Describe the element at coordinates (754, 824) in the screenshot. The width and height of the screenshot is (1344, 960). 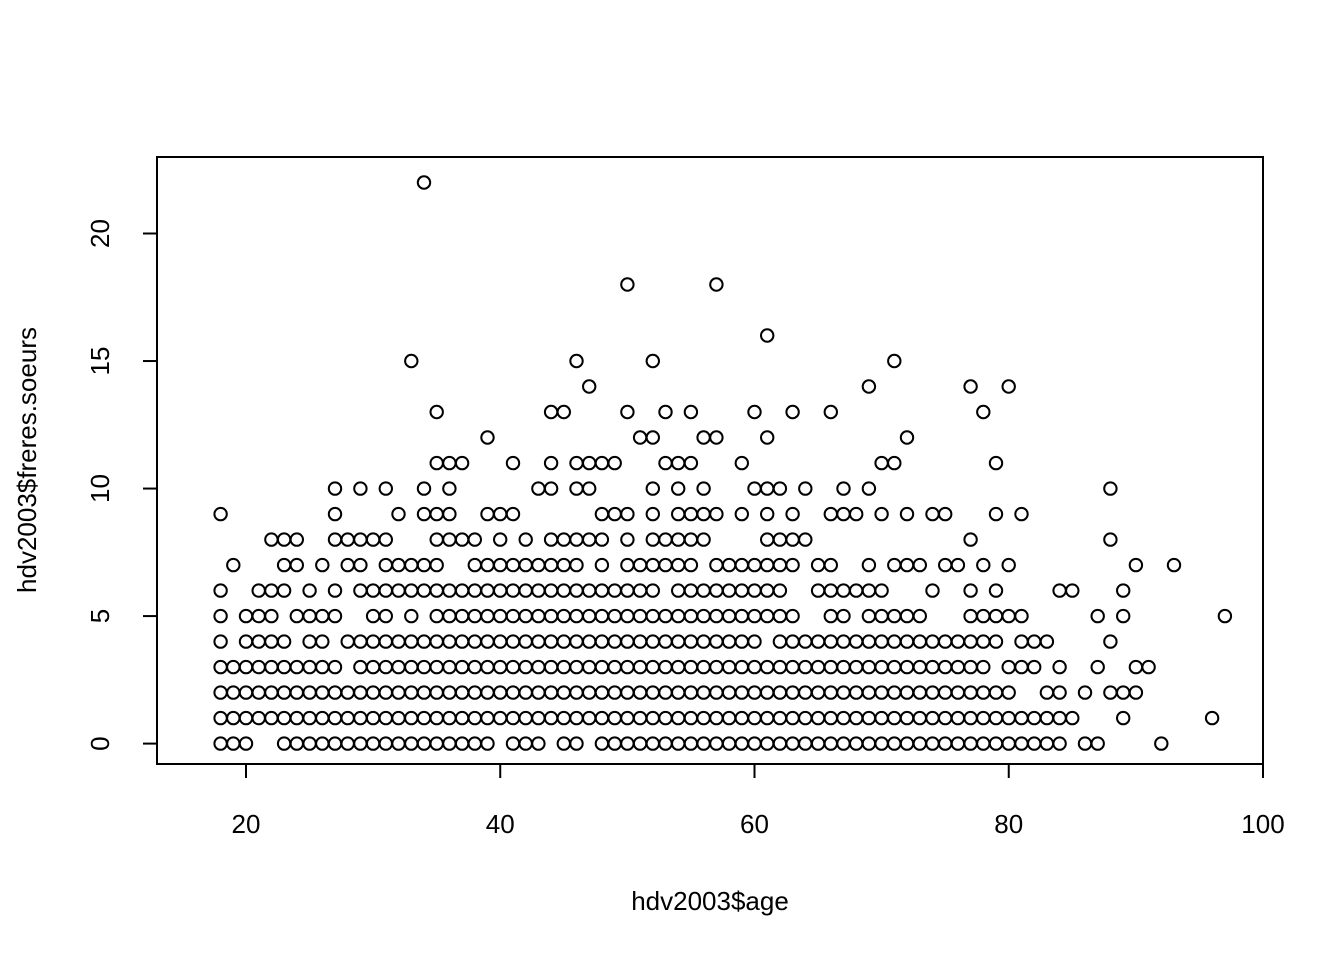
I see `x-tick-label: 60` at that location.